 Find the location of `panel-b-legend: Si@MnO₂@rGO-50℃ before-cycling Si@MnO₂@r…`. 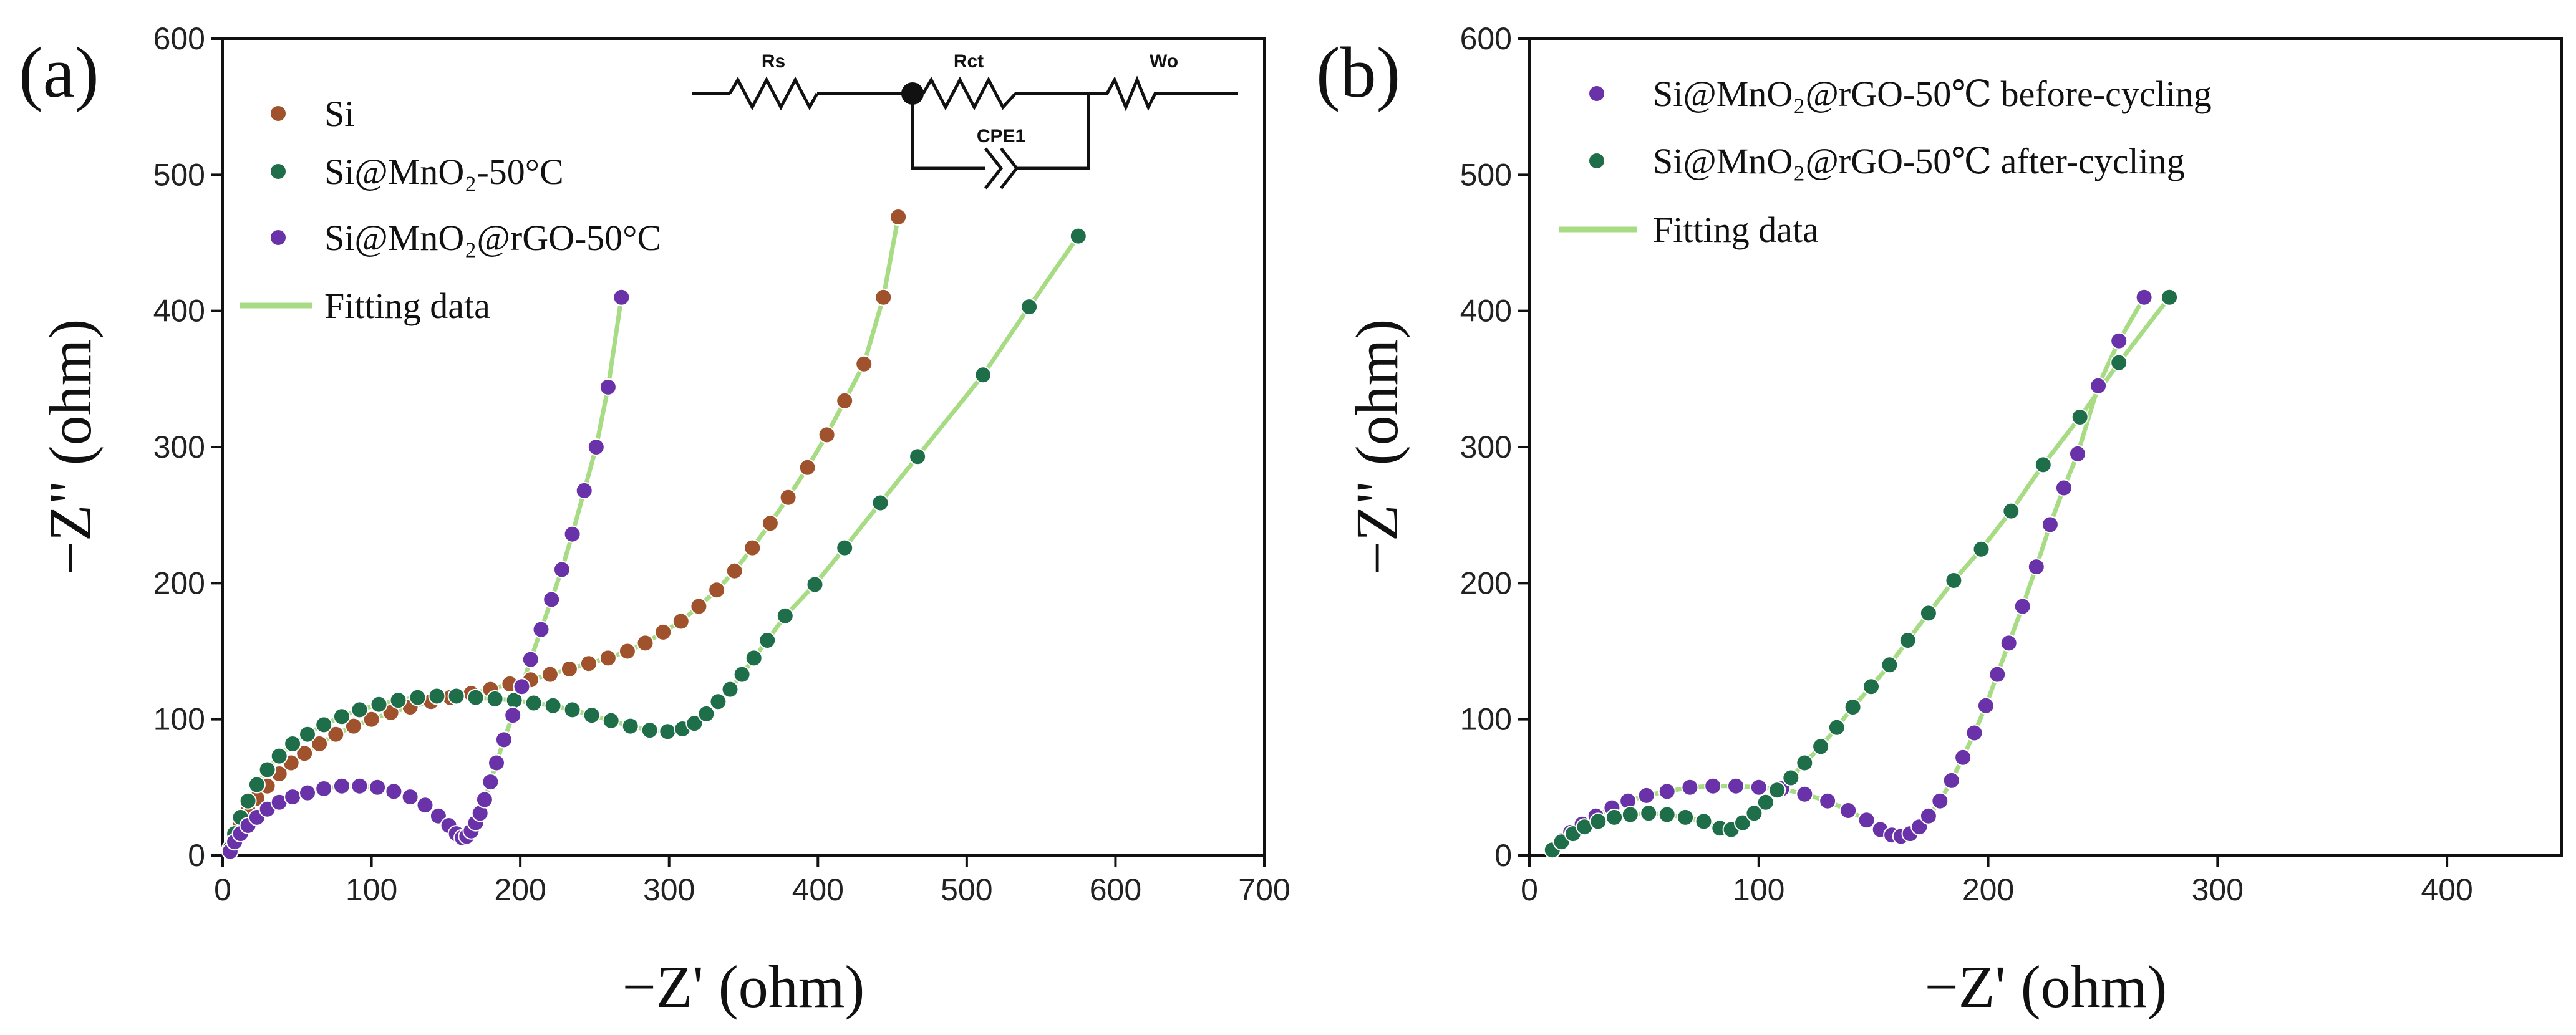

panel-b-legend: Si@MnO₂@rGO-50℃ before-cycling Si@MnO₂@r… is located at coordinates (1885, 162).